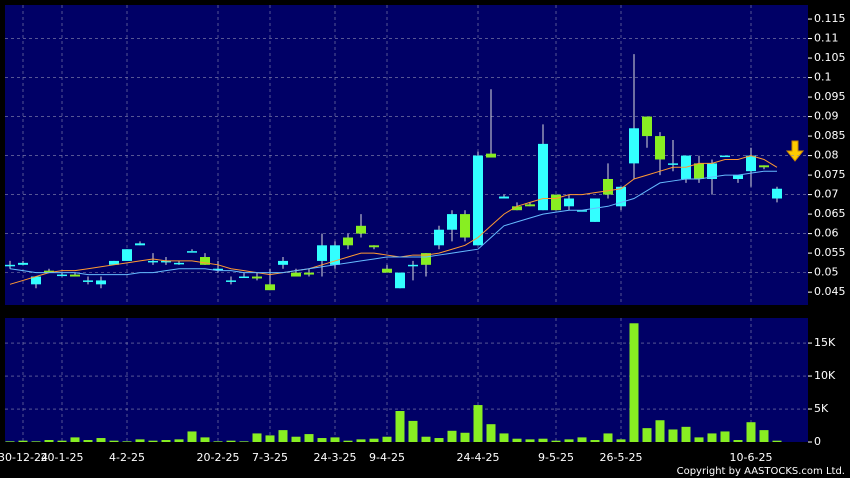 The height and width of the screenshot is (478, 850). What do you see at coordinates (830, 252) in the screenshot?
I see `y-tick-label: 0.055` at bounding box center [830, 252].